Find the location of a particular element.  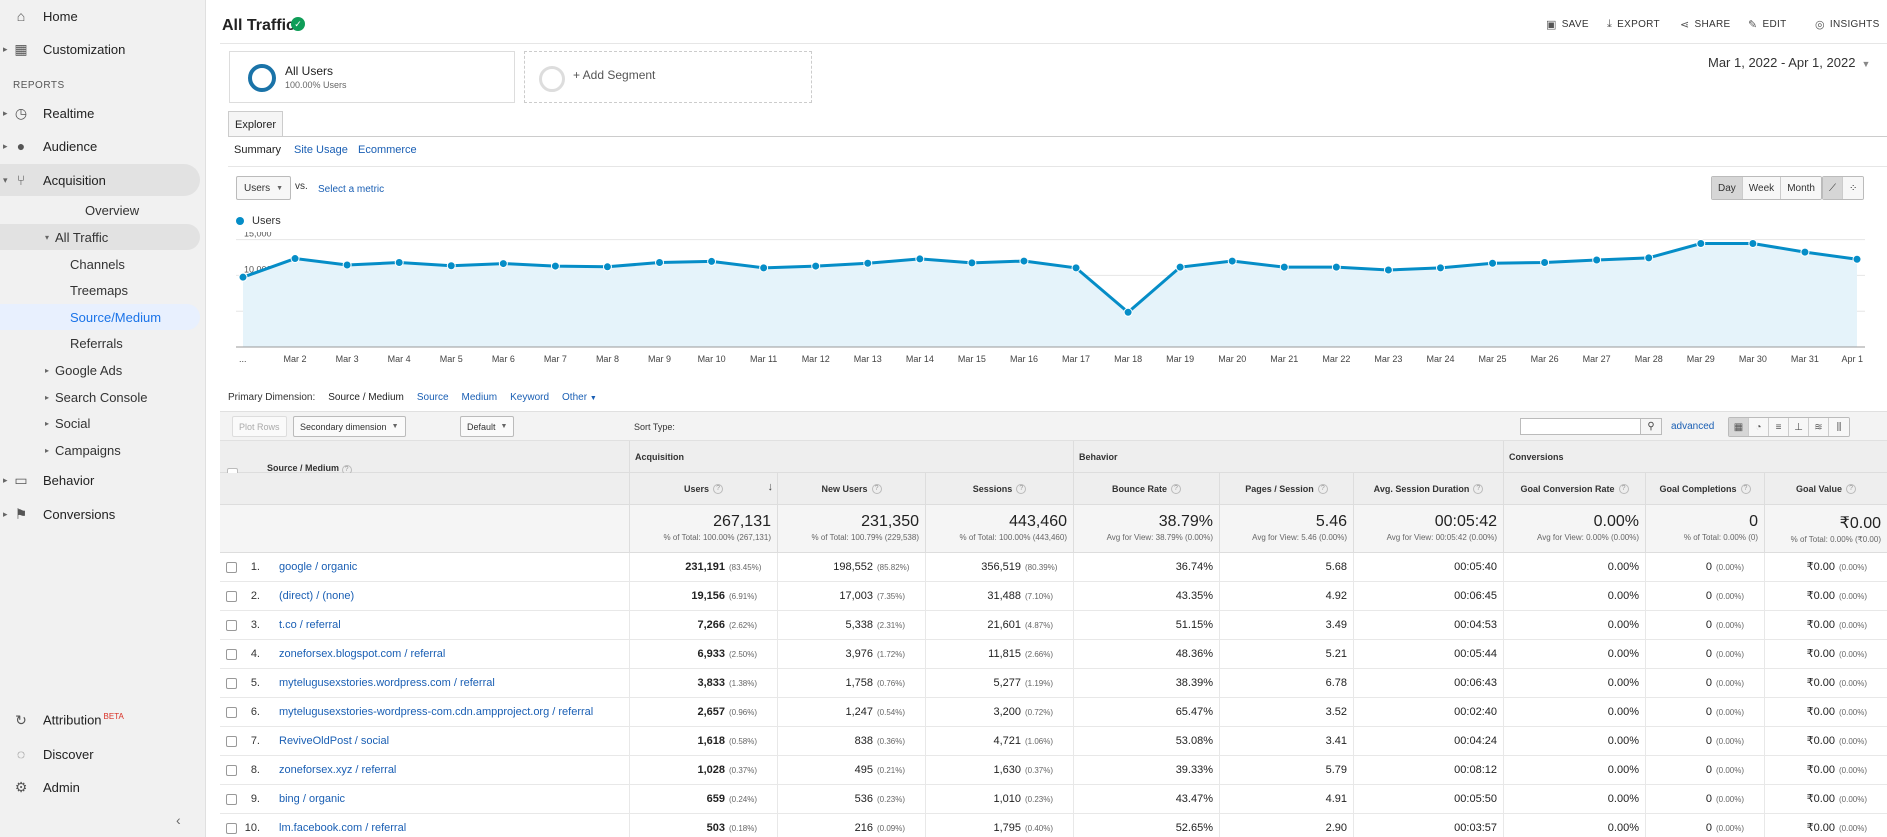

nav-discover: ◌ Discover is located at coordinates (100, 754).